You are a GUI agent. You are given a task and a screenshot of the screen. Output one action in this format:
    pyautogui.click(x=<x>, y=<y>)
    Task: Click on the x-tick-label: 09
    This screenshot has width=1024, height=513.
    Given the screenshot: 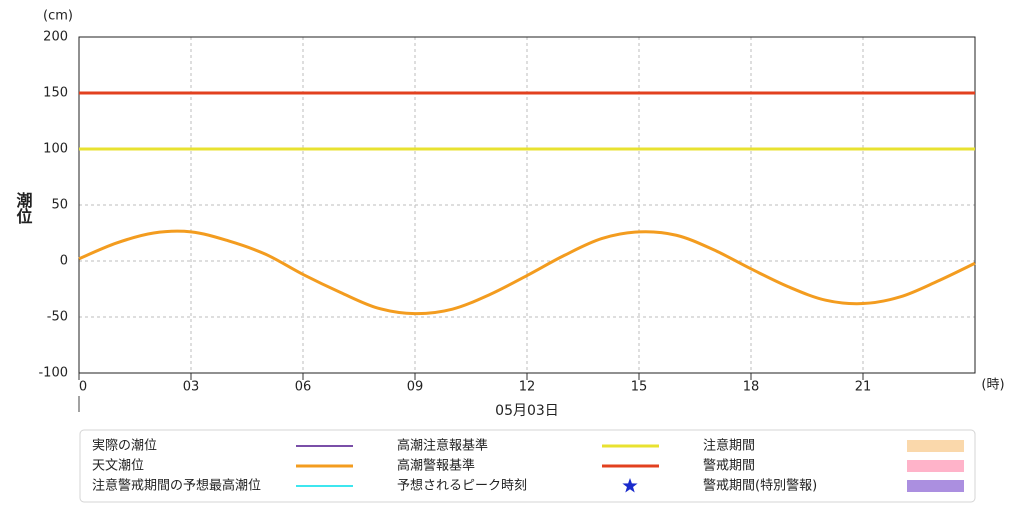 What is the action you would take?
    pyautogui.click(x=415, y=387)
    